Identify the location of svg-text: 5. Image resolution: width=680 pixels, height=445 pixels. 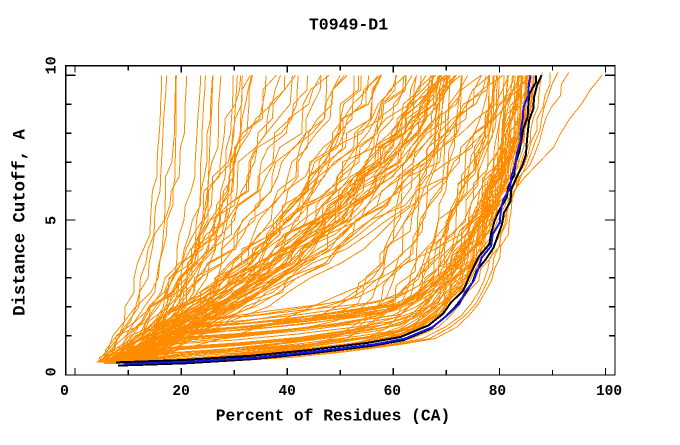
(52, 220).